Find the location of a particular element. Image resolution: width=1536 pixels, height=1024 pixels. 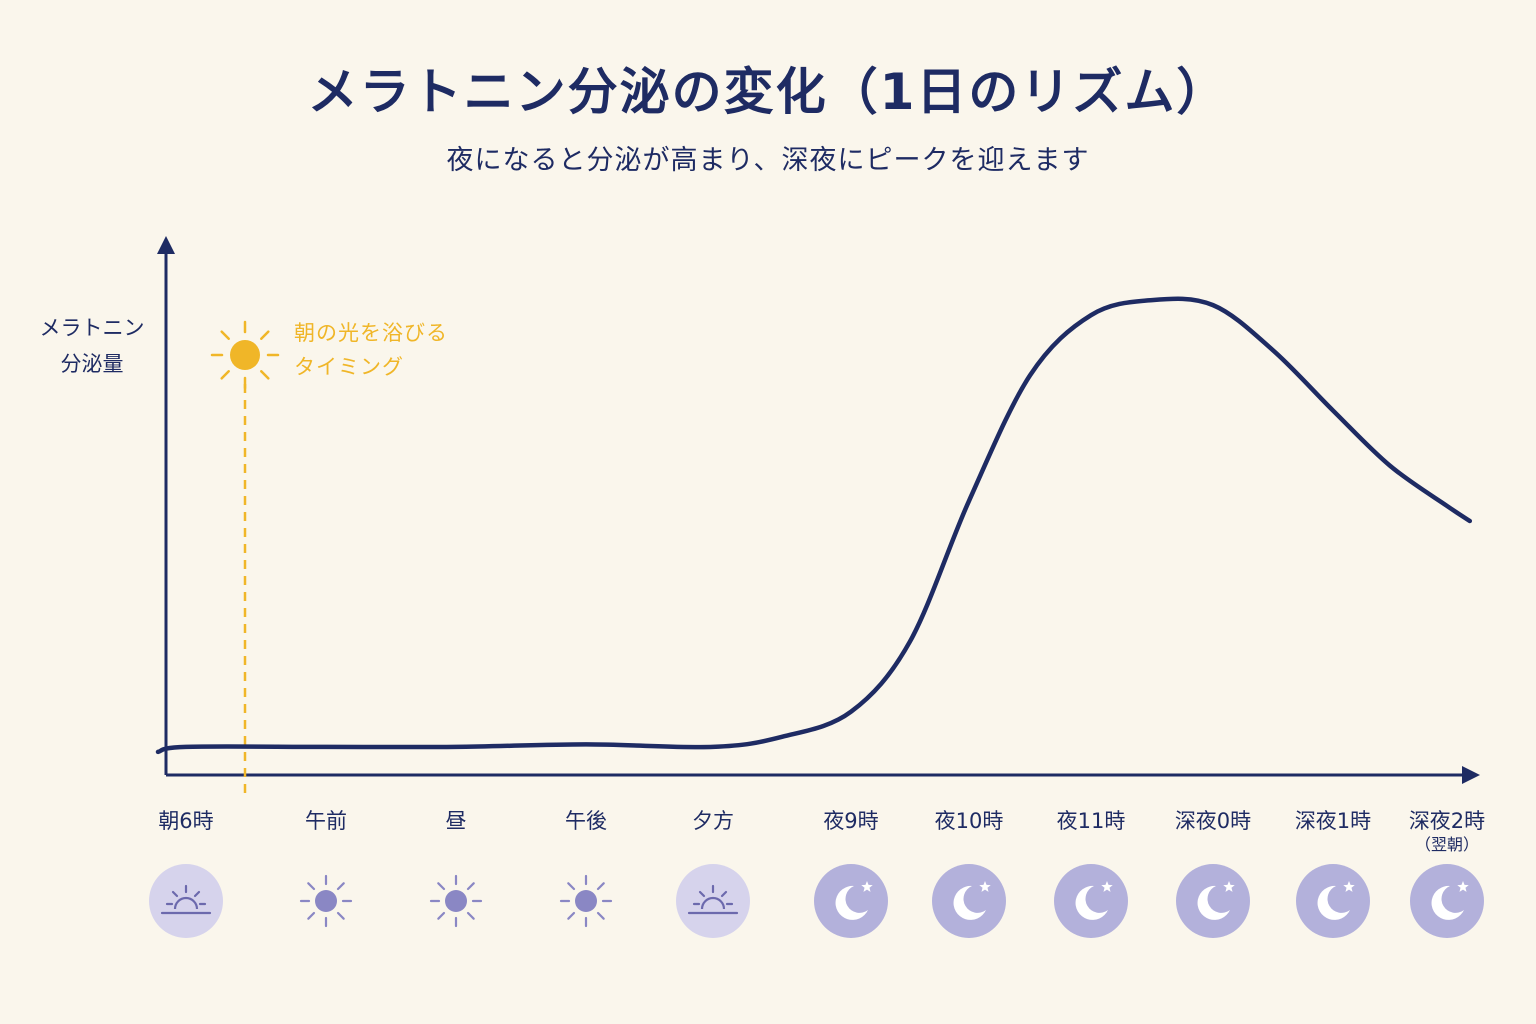

sunrise-icon is located at coordinates (186, 901).